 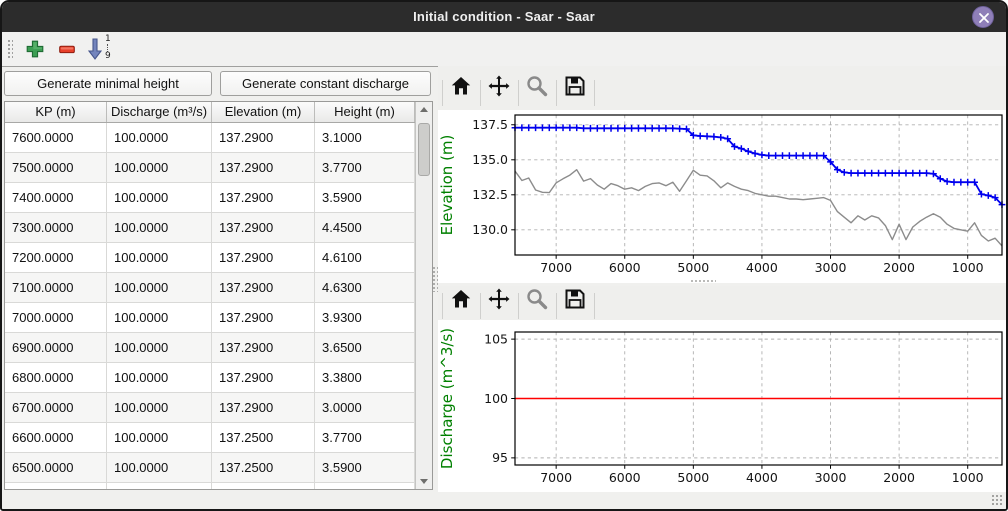 What do you see at coordinates (899, 267) in the screenshot?
I see `svg-text: 2000` at bounding box center [899, 267].